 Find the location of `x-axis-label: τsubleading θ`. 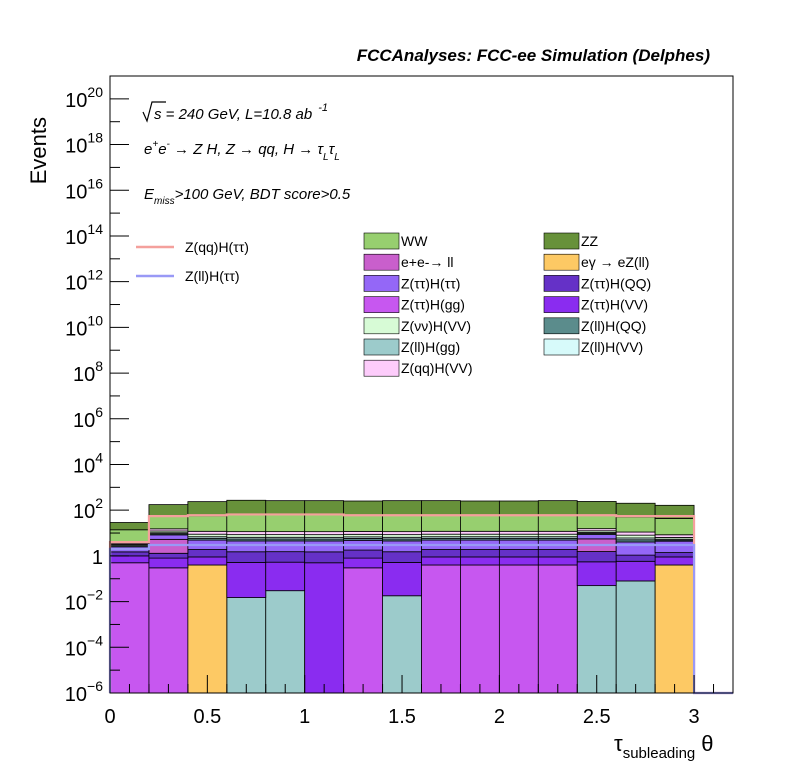

x-axis-label: τsubleading θ is located at coordinates (664, 746).